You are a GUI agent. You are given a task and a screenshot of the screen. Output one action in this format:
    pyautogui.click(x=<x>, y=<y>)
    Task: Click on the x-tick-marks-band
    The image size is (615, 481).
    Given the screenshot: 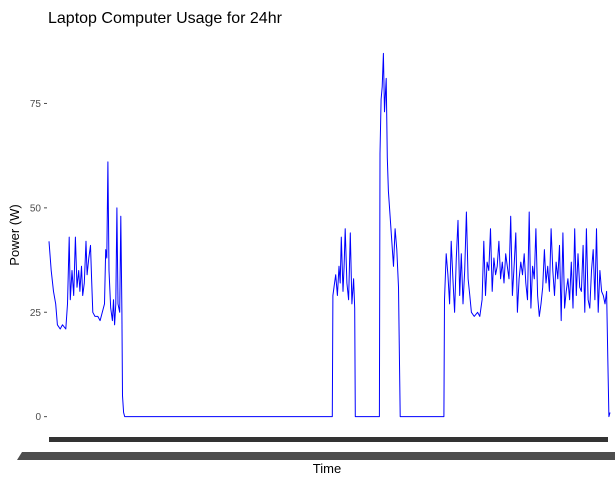 What is the action you would take?
    pyautogui.click(x=328, y=439)
    